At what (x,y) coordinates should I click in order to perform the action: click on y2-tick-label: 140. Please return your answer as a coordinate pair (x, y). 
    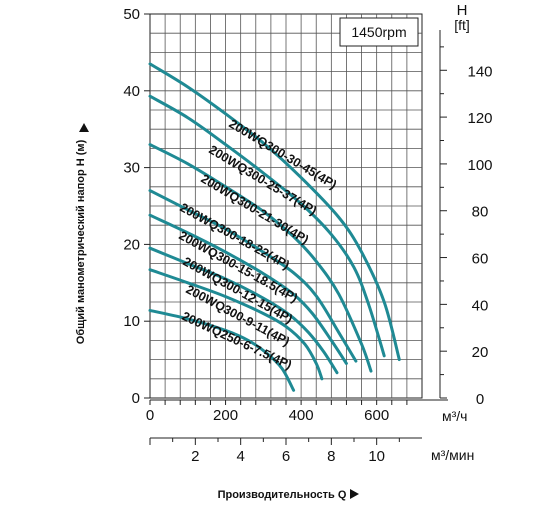
    Looking at the image, I should click on (479, 71).